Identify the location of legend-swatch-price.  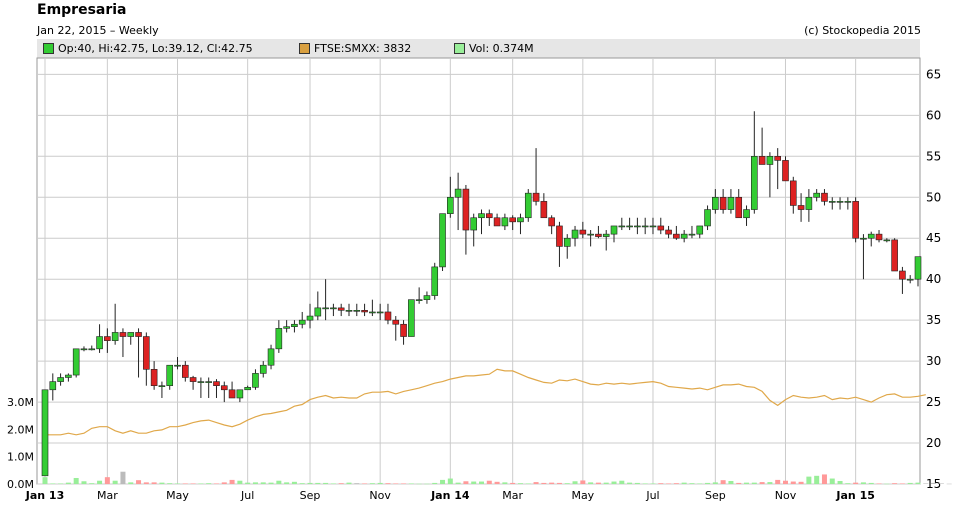
(48, 48).